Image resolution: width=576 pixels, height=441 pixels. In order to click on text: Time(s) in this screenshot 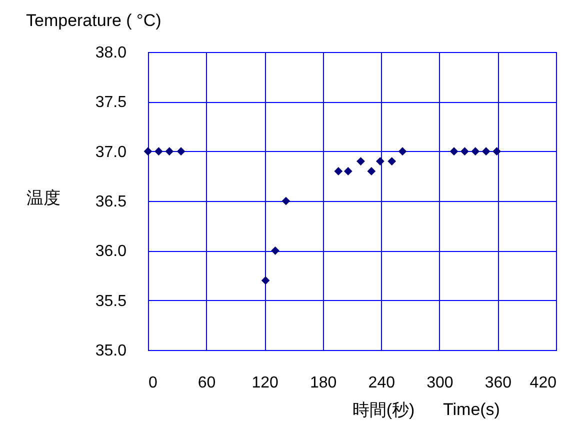, I will do `click(471, 409)`.